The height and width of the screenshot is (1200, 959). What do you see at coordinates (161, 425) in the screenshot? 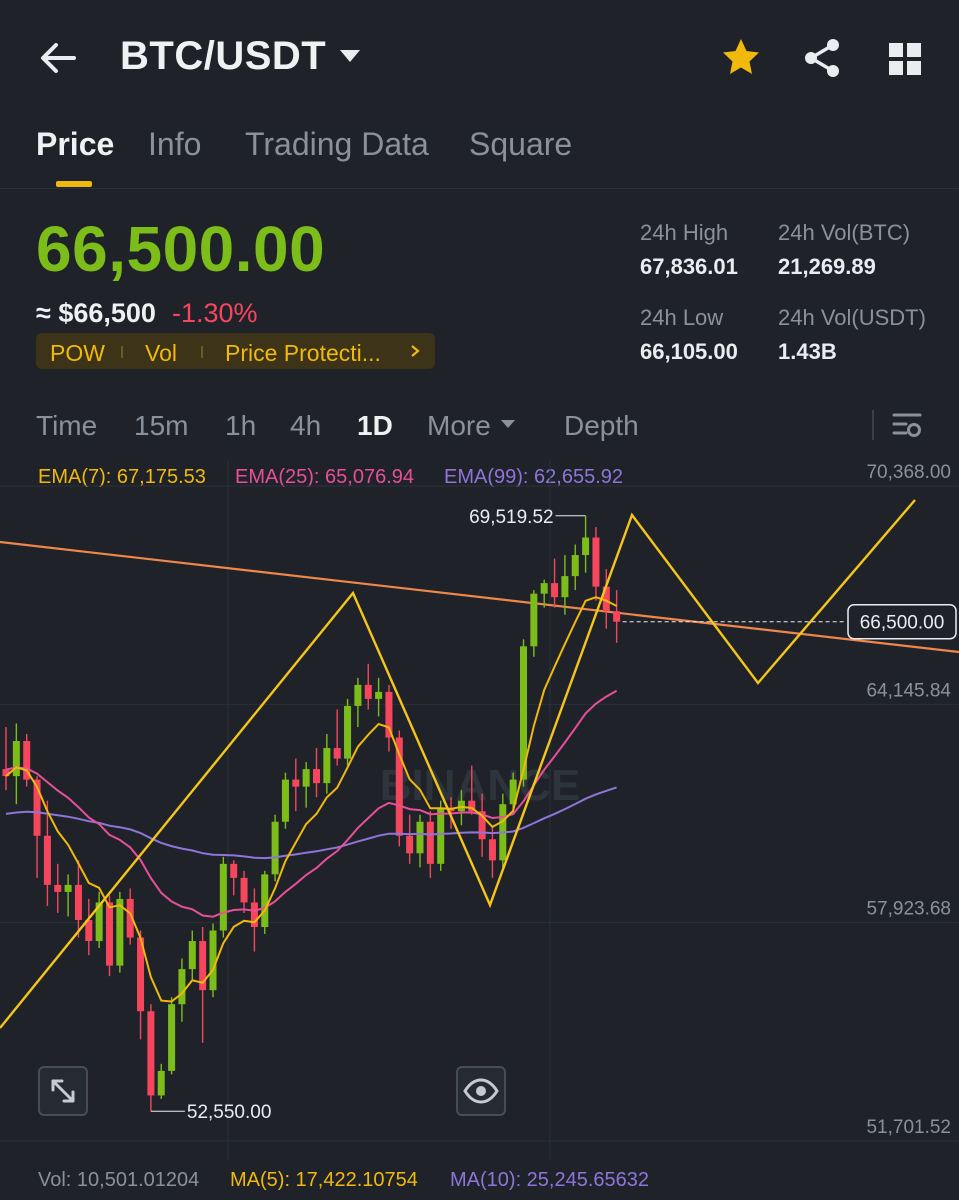
I see `timeframe-15m: 15m` at bounding box center [161, 425].